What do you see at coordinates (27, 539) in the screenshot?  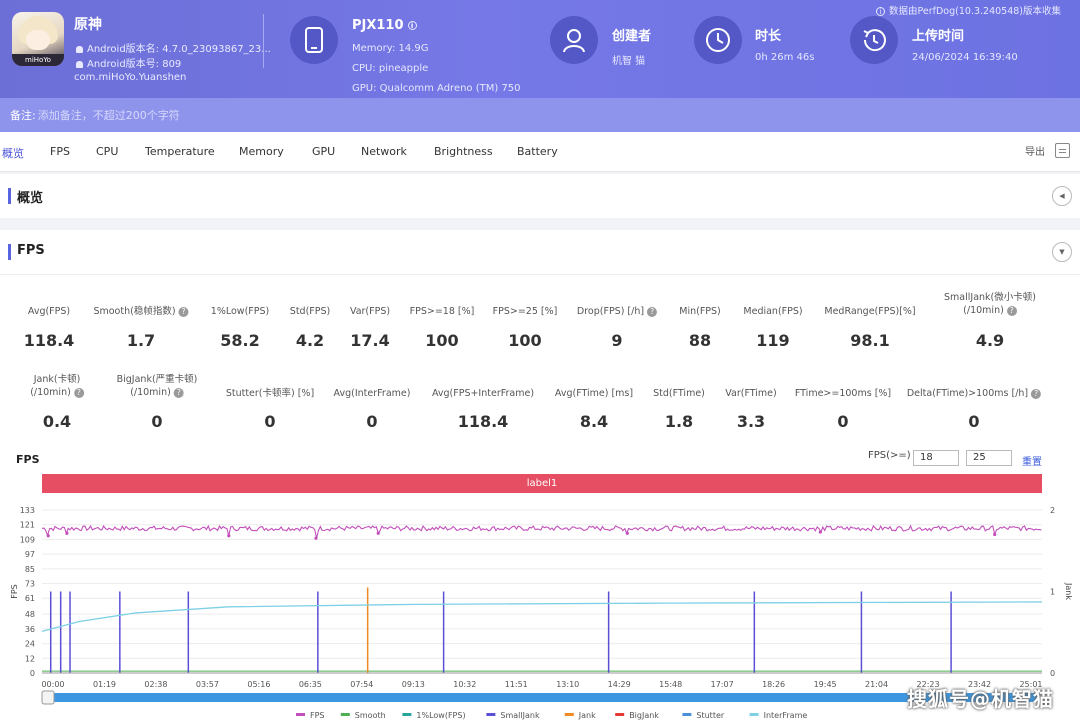 I see `y-tick-label: 109` at bounding box center [27, 539].